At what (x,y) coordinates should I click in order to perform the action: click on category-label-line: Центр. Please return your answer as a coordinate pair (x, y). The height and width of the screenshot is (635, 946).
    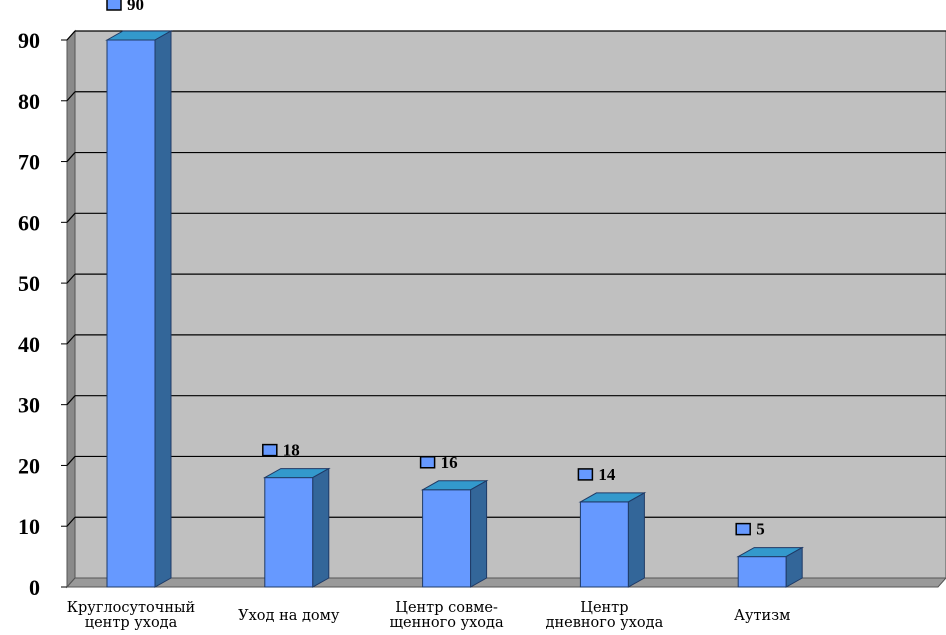
    Looking at the image, I should click on (604, 608).